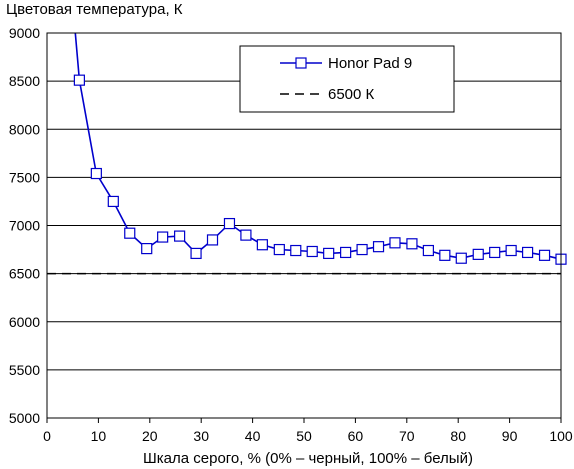 This screenshot has height=469, width=574. I want to click on y-tick-label: 8000, so click(24, 129).